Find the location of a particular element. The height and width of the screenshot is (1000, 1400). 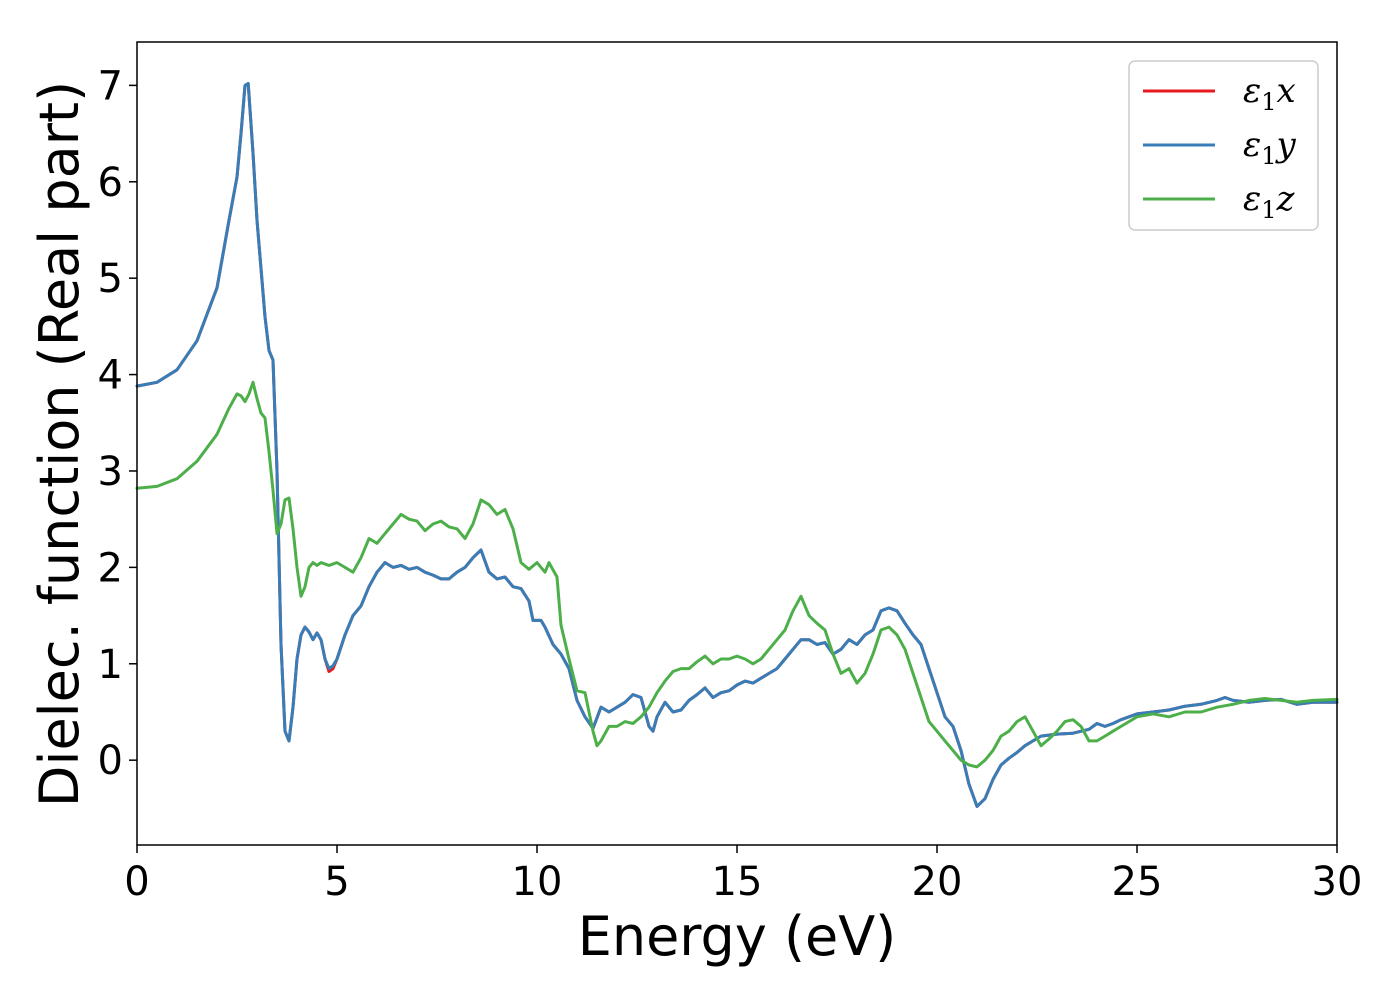

x-axis-title: Energy (eV) is located at coordinates (737, 936).